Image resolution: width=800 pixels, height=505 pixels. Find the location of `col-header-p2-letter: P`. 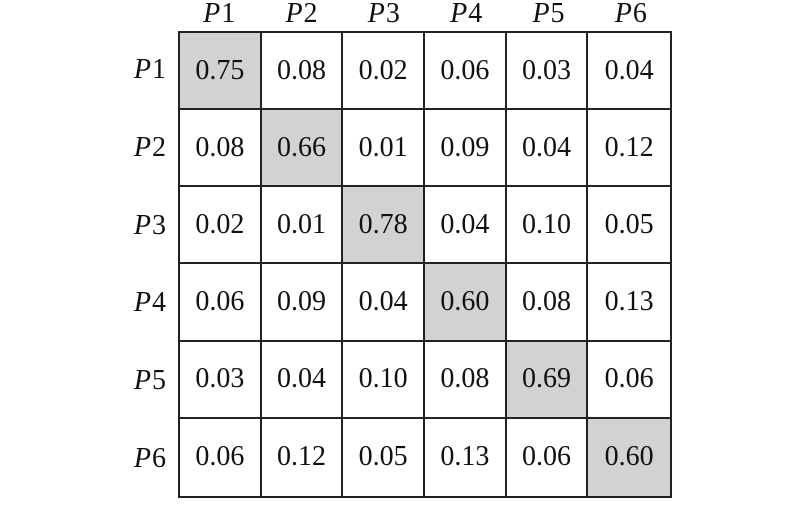

col-header-p2-letter: P is located at coordinates (294, 14).